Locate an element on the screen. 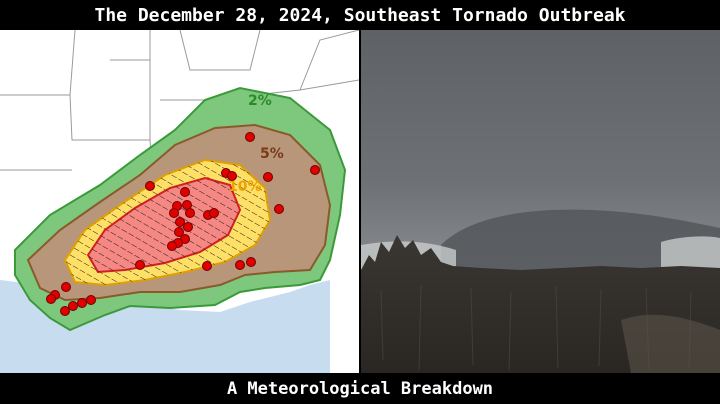 The image size is (720, 404). label-10-percent: 10% is located at coordinates (245, 187).